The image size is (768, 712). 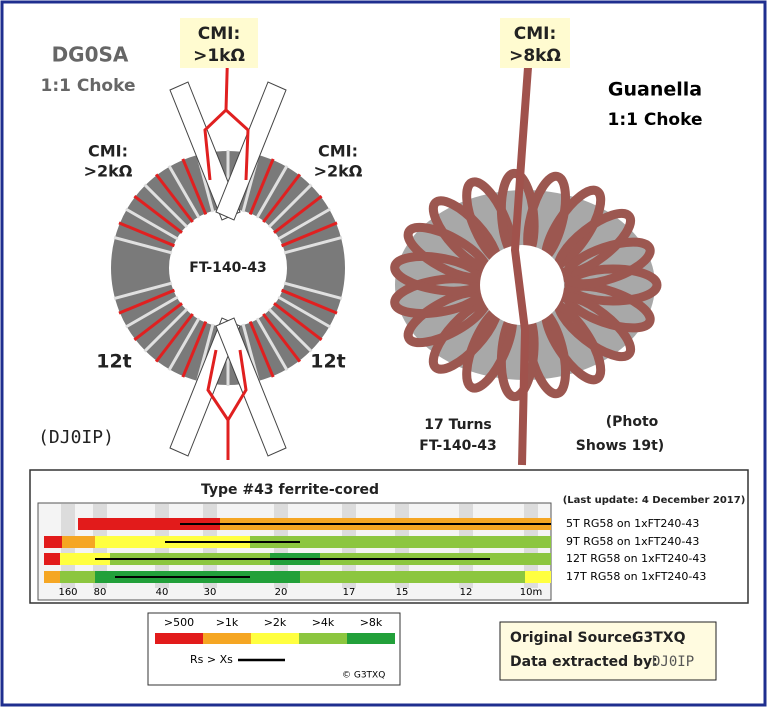 What do you see at coordinates (294, 551) in the screenshot?
I see `chart-area` at bounding box center [294, 551].